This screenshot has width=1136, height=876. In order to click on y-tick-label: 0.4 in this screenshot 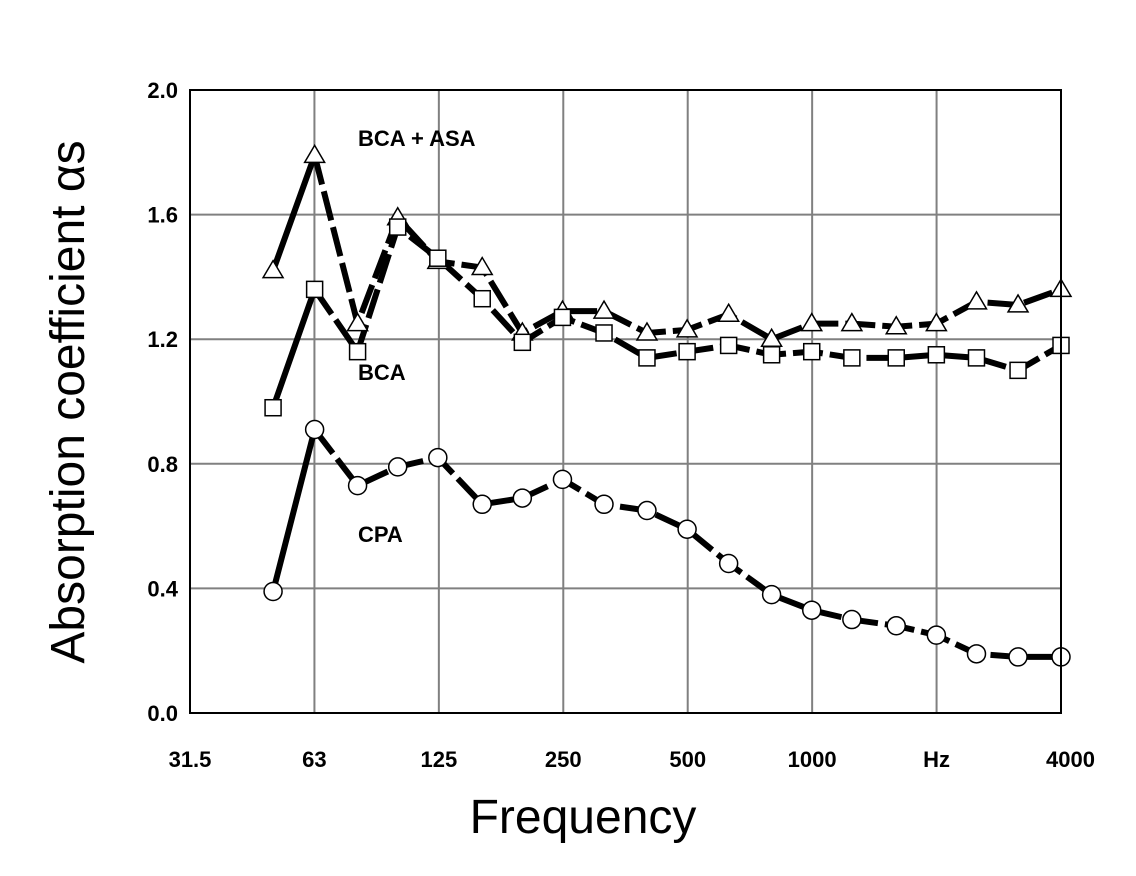, I will do `click(162, 588)`.